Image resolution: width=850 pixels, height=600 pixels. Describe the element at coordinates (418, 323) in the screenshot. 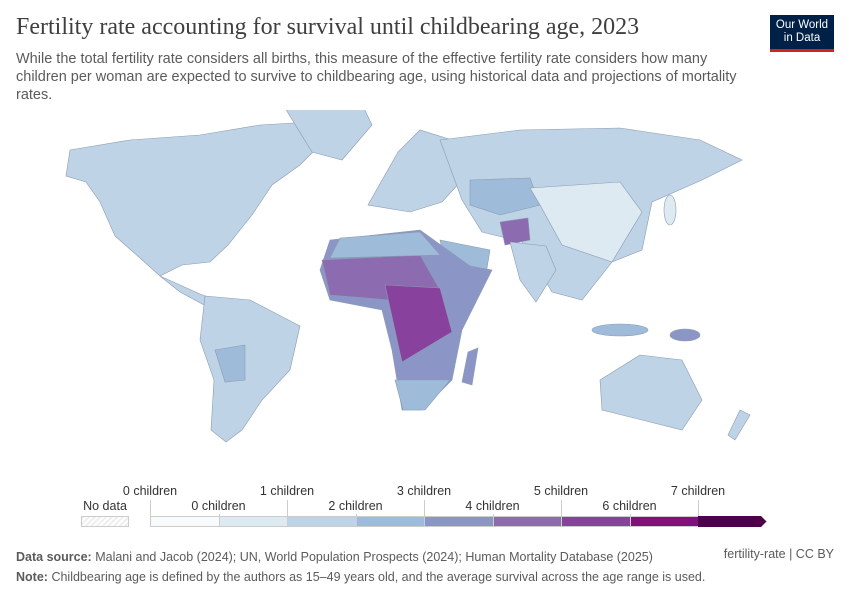

I see `central-africa` at that location.